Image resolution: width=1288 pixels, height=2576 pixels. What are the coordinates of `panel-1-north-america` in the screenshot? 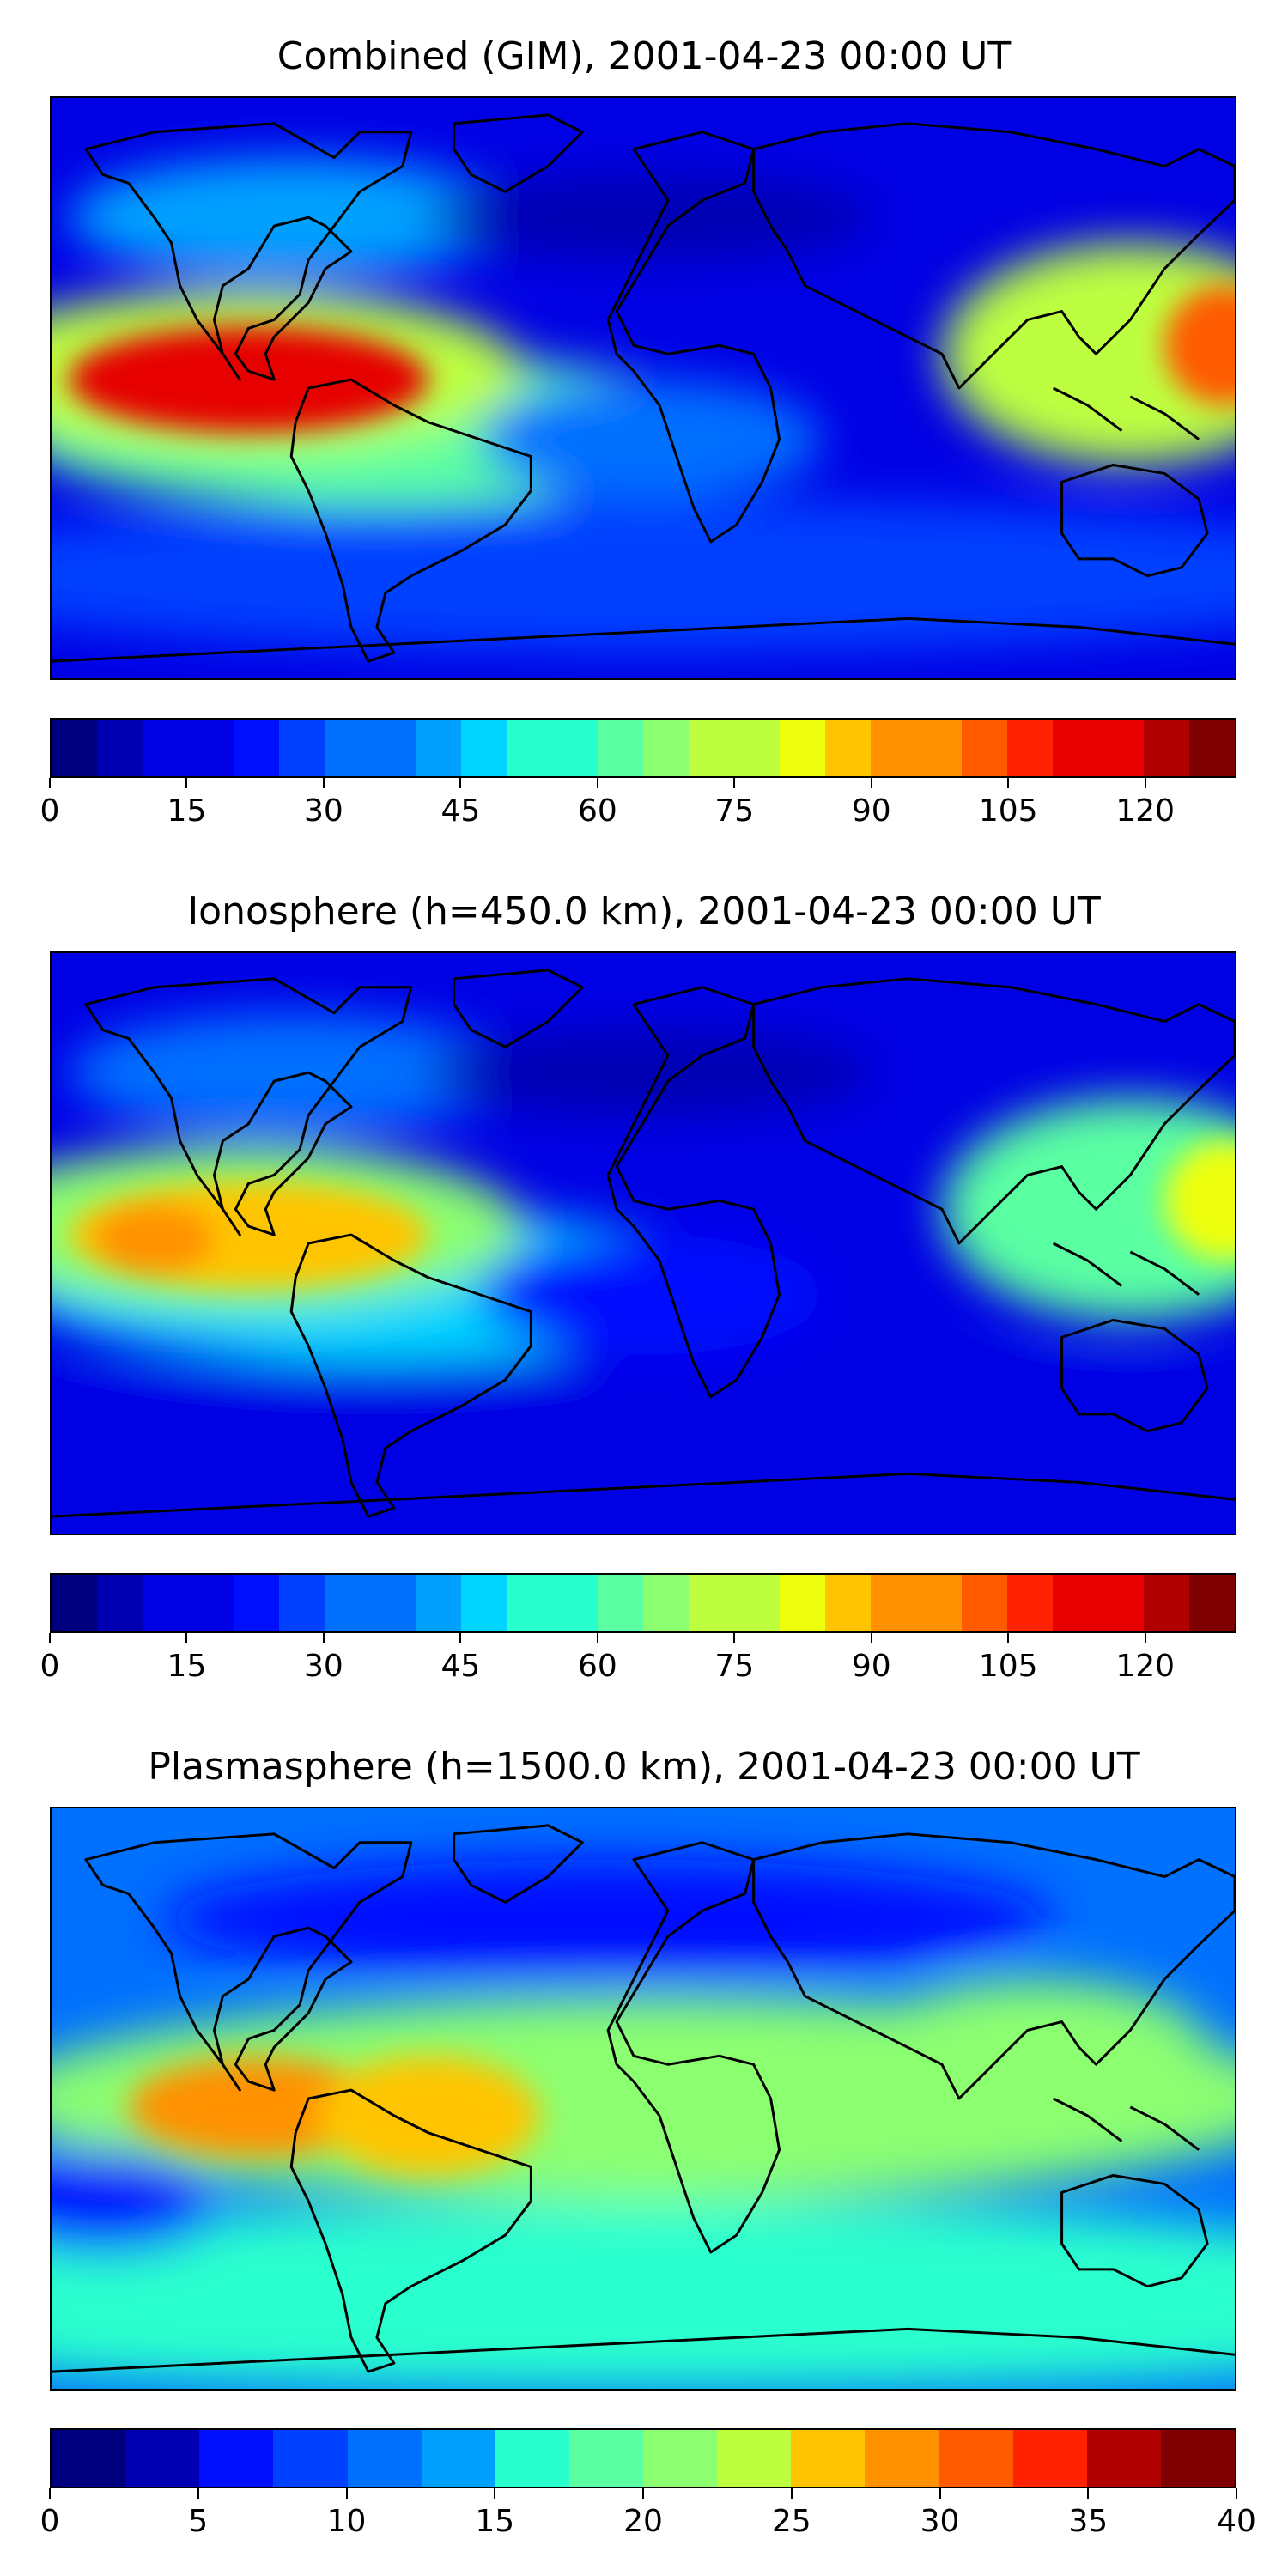 It's located at (249, 251).